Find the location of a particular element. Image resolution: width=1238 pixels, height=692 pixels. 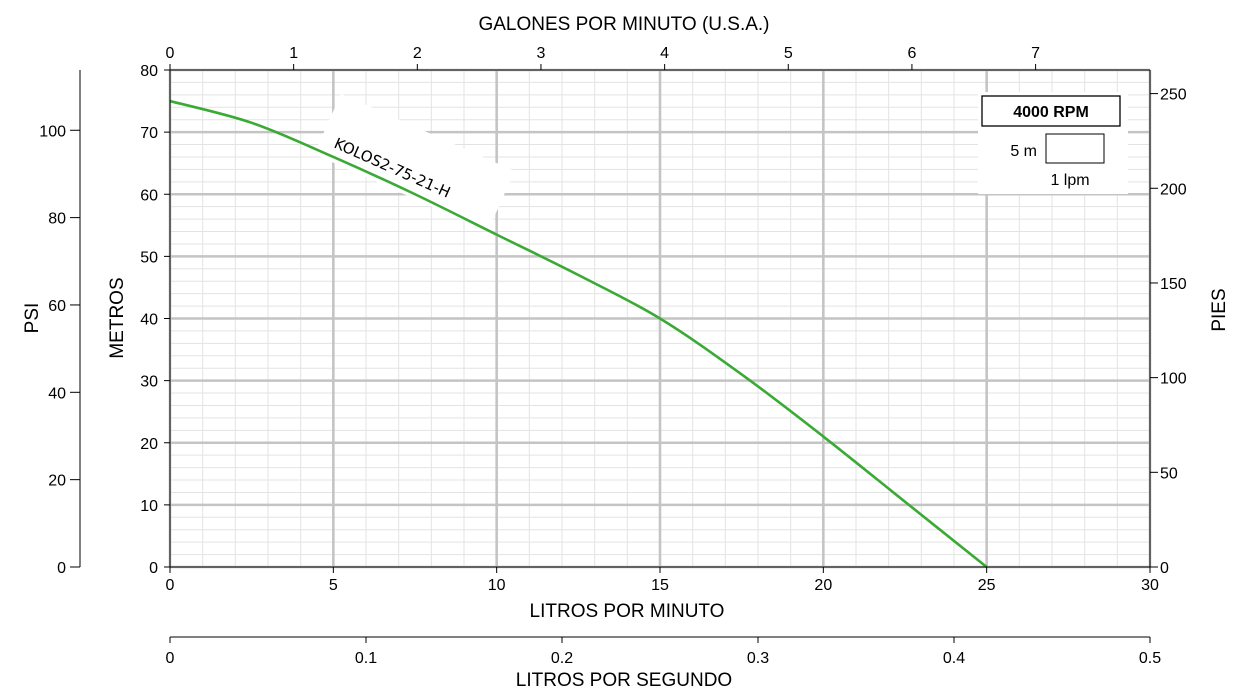

top-tick-label: 7 is located at coordinates (1035, 53).